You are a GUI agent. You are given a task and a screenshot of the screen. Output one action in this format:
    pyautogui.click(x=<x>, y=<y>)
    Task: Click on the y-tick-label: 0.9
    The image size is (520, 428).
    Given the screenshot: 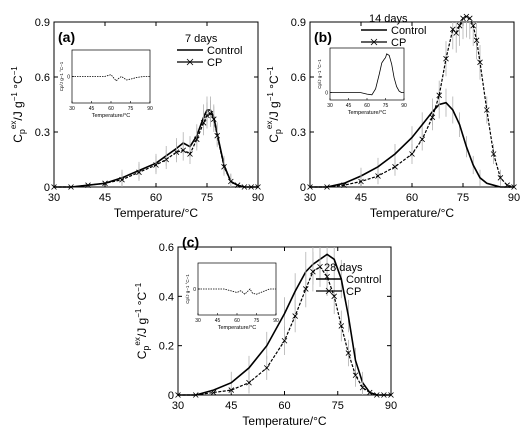 What is the action you would take?
    pyautogui.click(x=42, y=23)
    